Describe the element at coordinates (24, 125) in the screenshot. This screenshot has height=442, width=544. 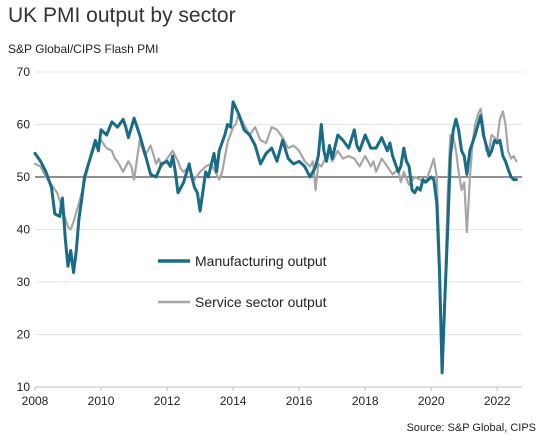
I see `y-tick-label-60: 60` at that location.